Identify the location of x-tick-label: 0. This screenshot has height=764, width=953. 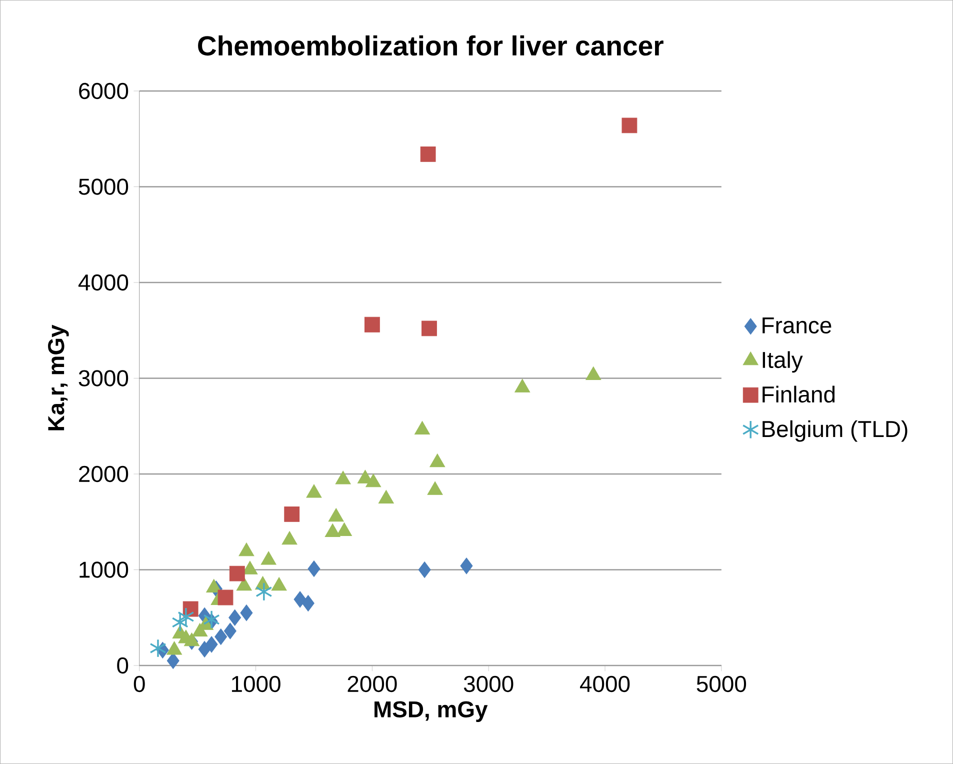
(139, 684).